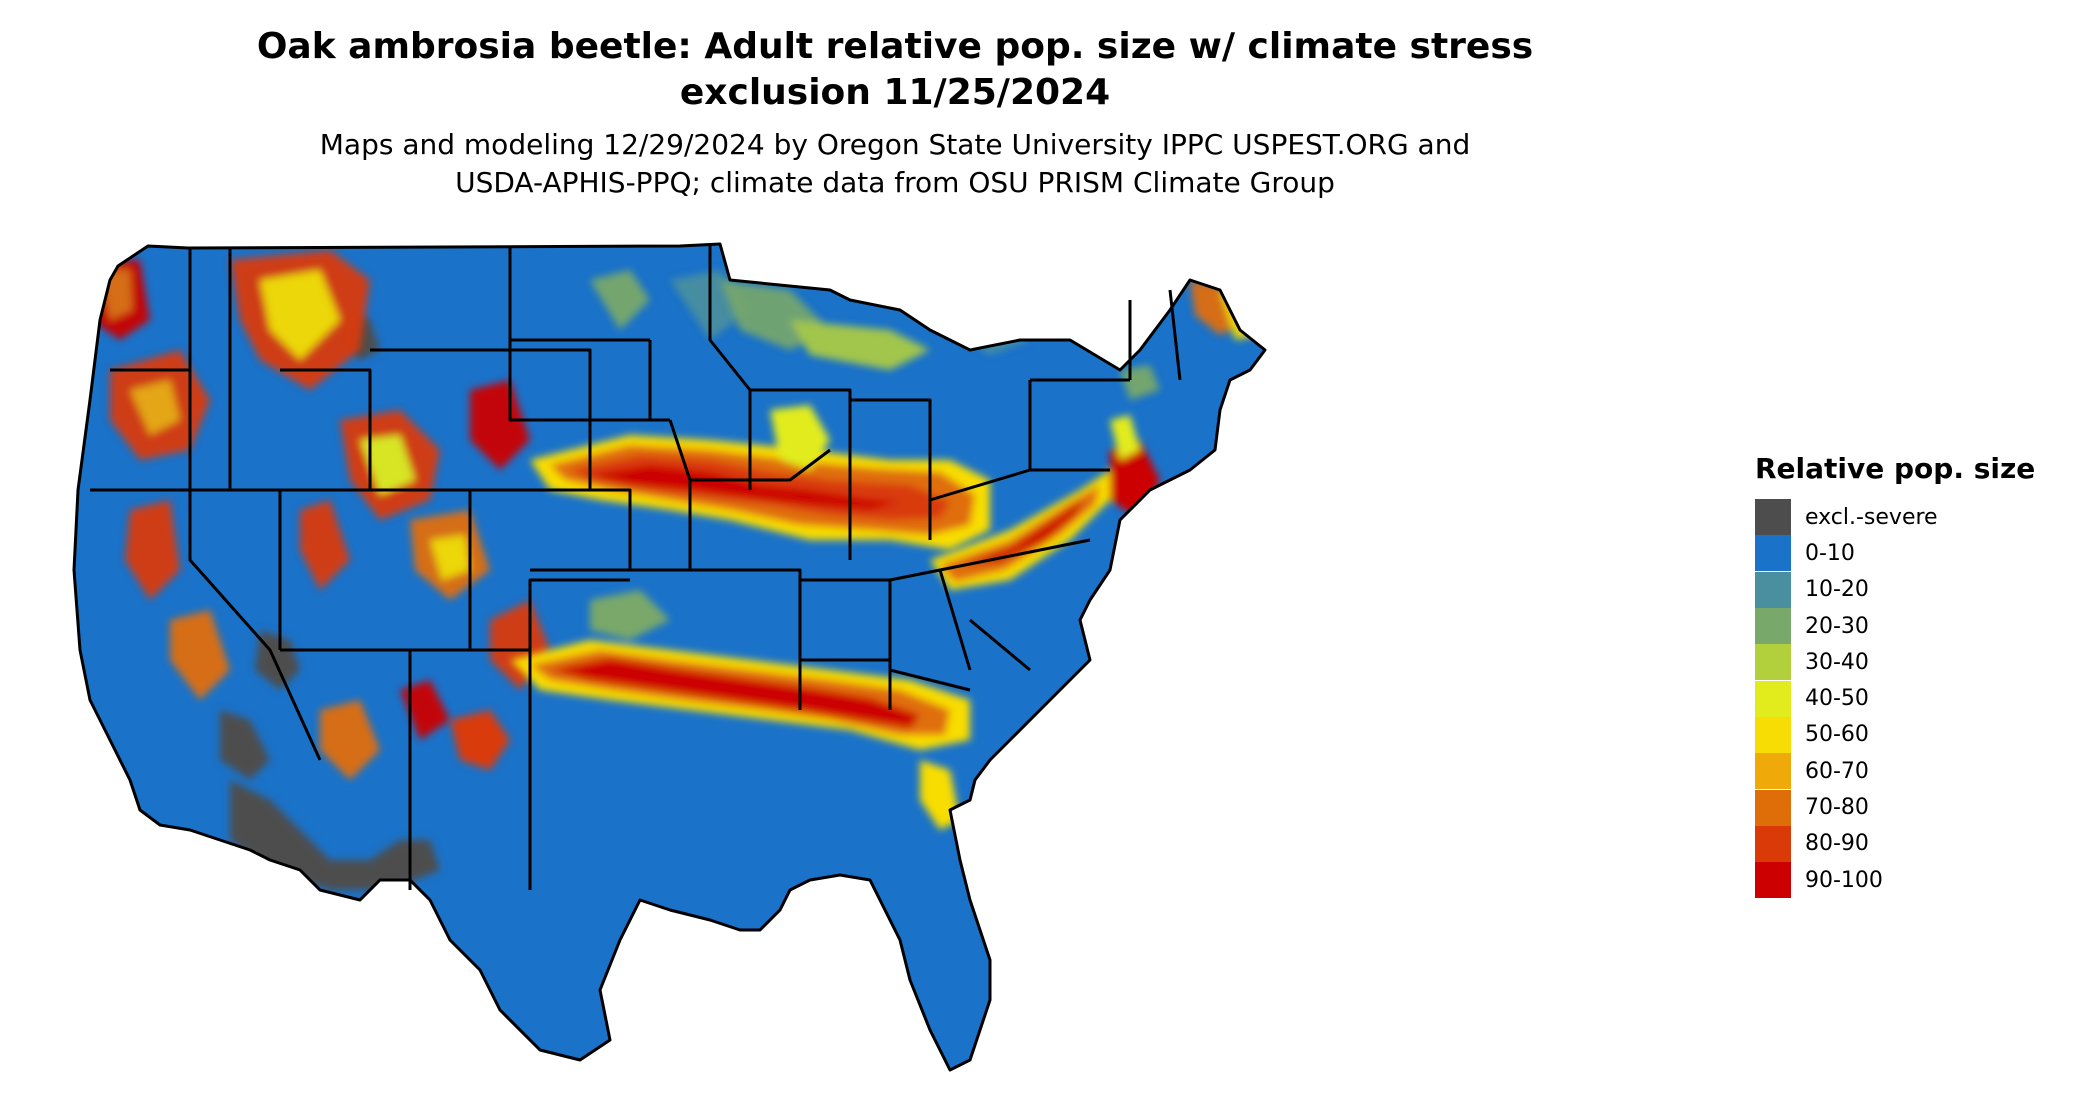 The height and width of the screenshot is (1116, 2100). What do you see at coordinates (1837, 699) in the screenshot?
I see `legend-label: 40-50` at bounding box center [1837, 699].